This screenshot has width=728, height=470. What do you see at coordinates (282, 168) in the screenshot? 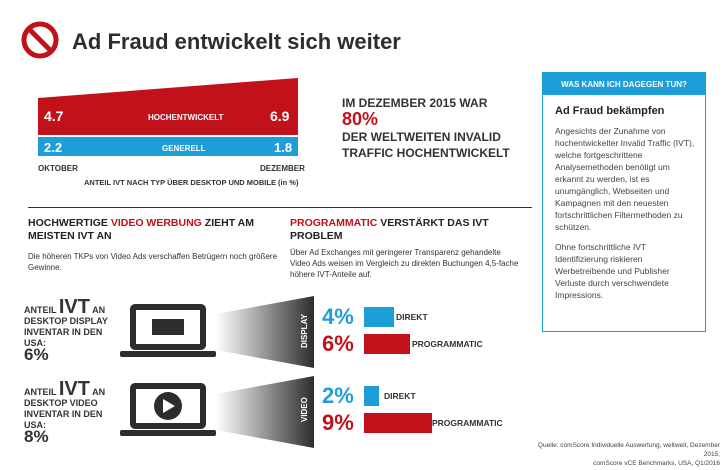
I see `x-tick-dezember: DEZEMBER` at bounding box center [282, 168].